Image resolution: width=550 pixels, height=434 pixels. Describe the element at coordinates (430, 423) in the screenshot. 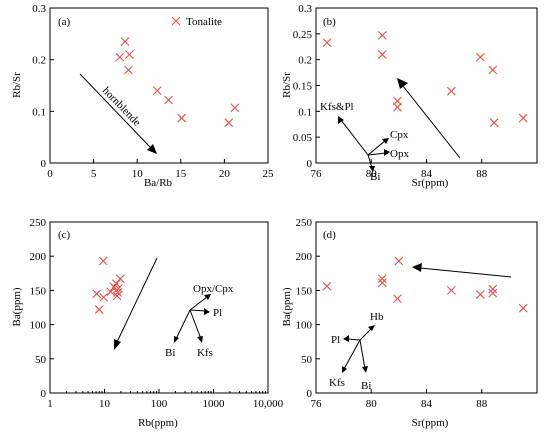

I see `panel-d-xlabel: Sr(ppm)` at that location.